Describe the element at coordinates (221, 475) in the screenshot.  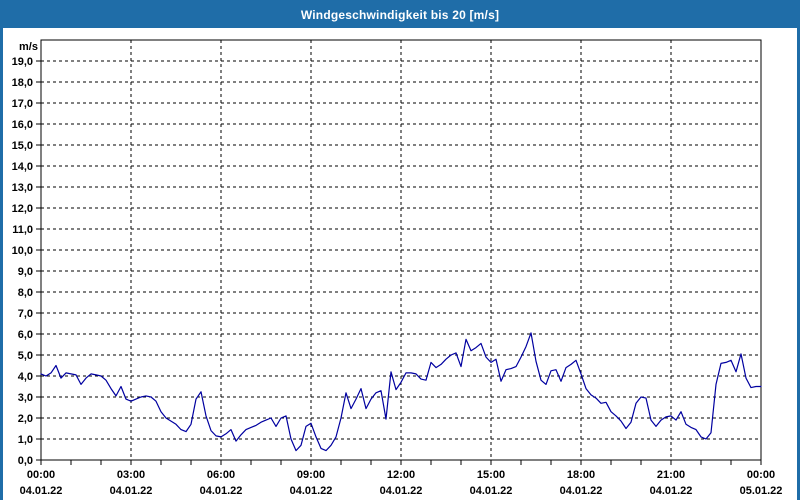
I see `x-tick-time-label: 06:00` at that location.